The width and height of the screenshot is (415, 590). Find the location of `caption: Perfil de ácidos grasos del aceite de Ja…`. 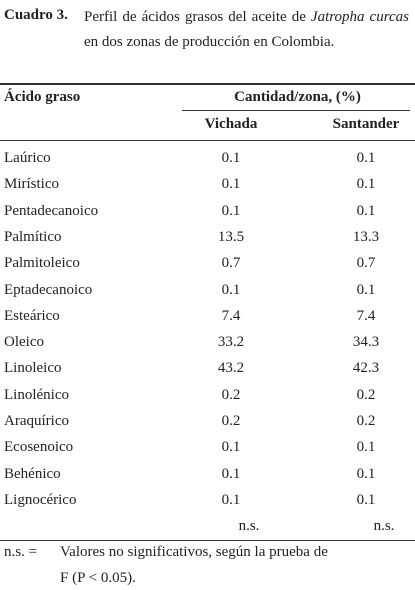

caption: Perfil de ácidos grasos del aceite de Ja… is located at coordinates (246, 30).